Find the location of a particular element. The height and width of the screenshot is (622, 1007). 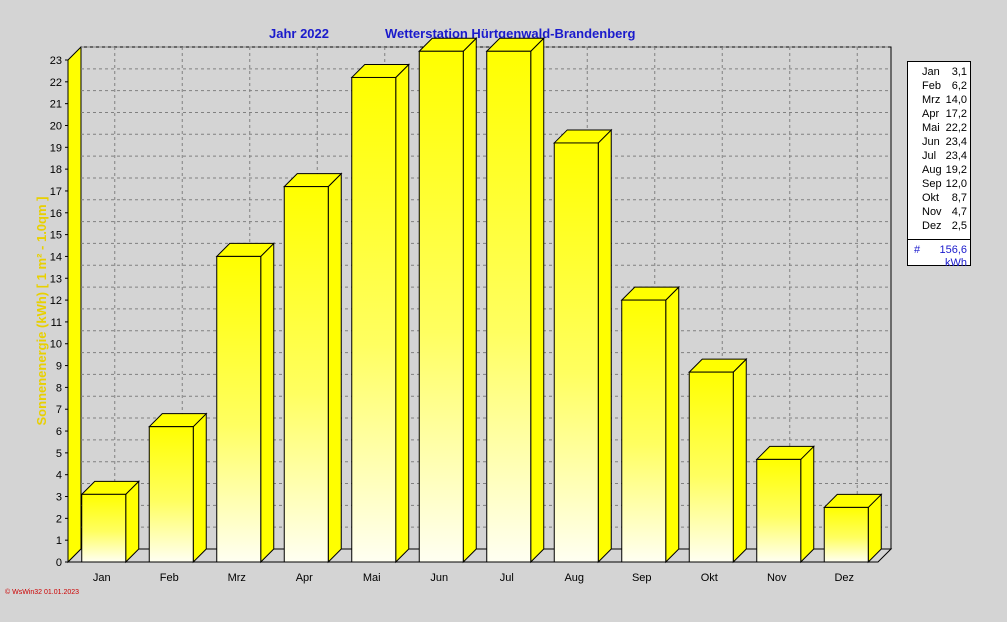

x-tick-label: Mai is located at coordinates (372, 578).